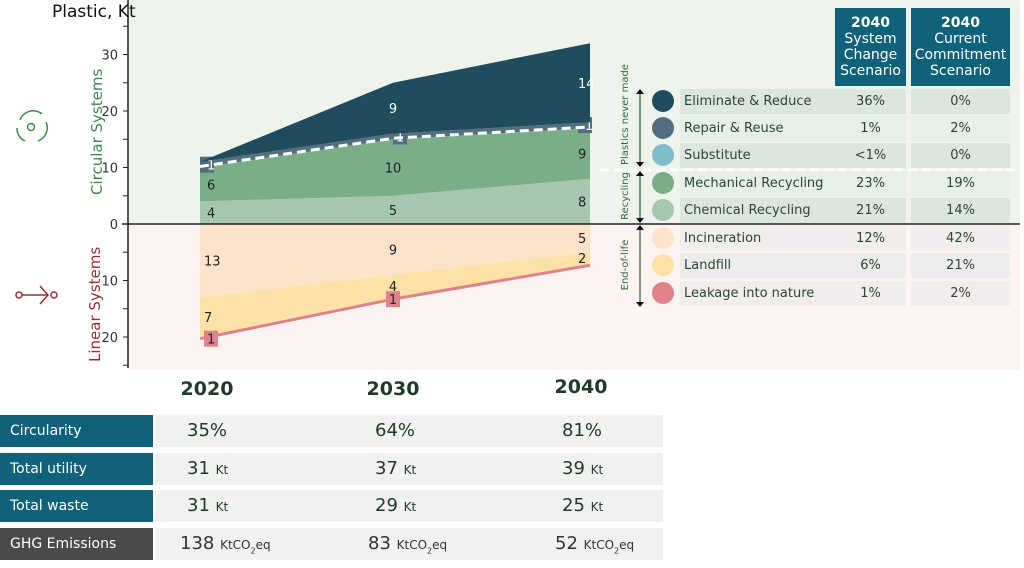  I want to click on current-commitment-value: 14%, so click(960, 210).